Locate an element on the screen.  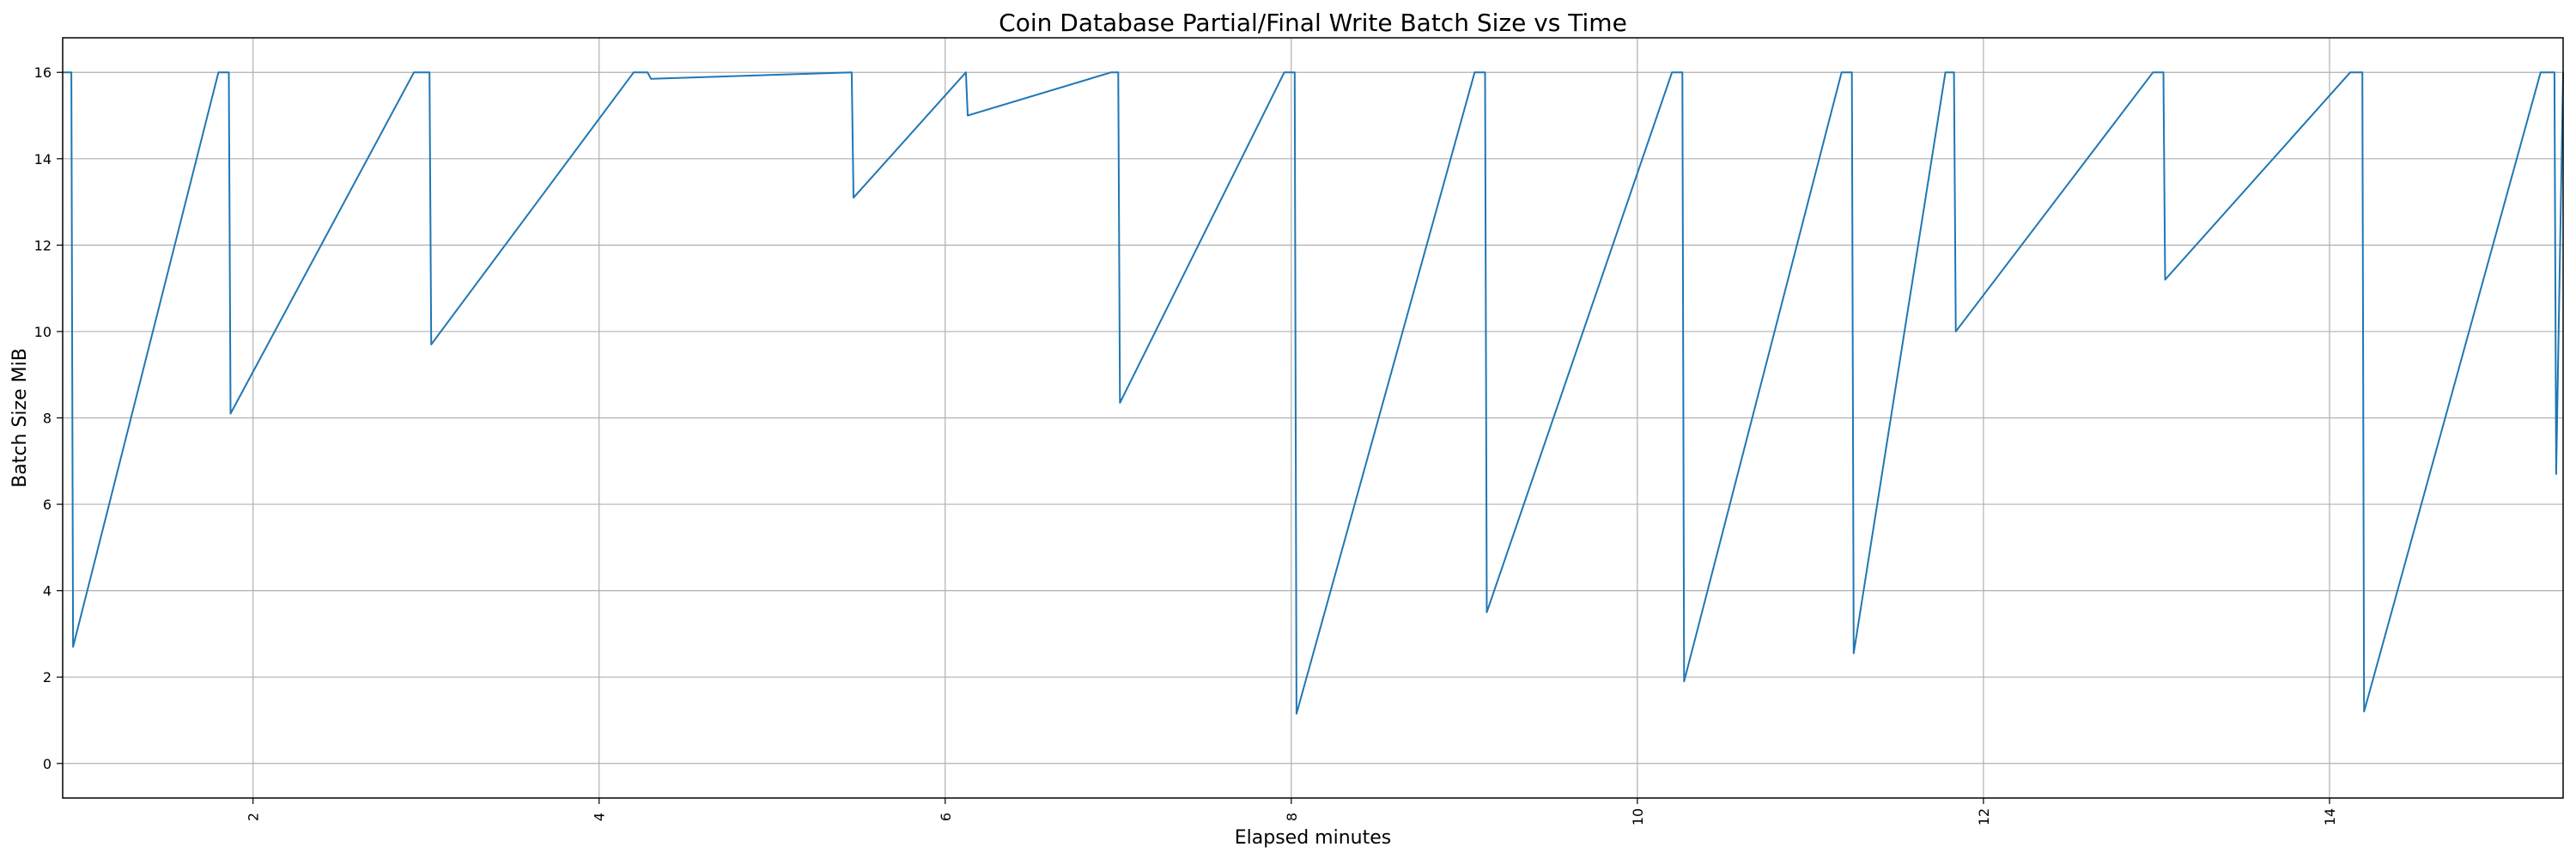
x-tick-label: 4 is located at coordinates (600, 817).